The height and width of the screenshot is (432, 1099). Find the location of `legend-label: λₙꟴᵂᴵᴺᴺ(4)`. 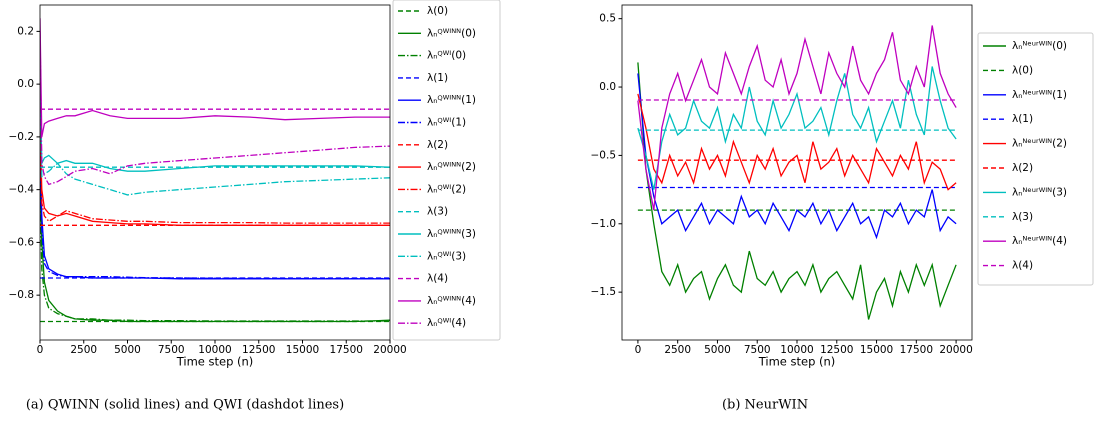

legend-label: λₙꟴᵂᴵᴺᴺ(4) is located at coordinates (451, 301).